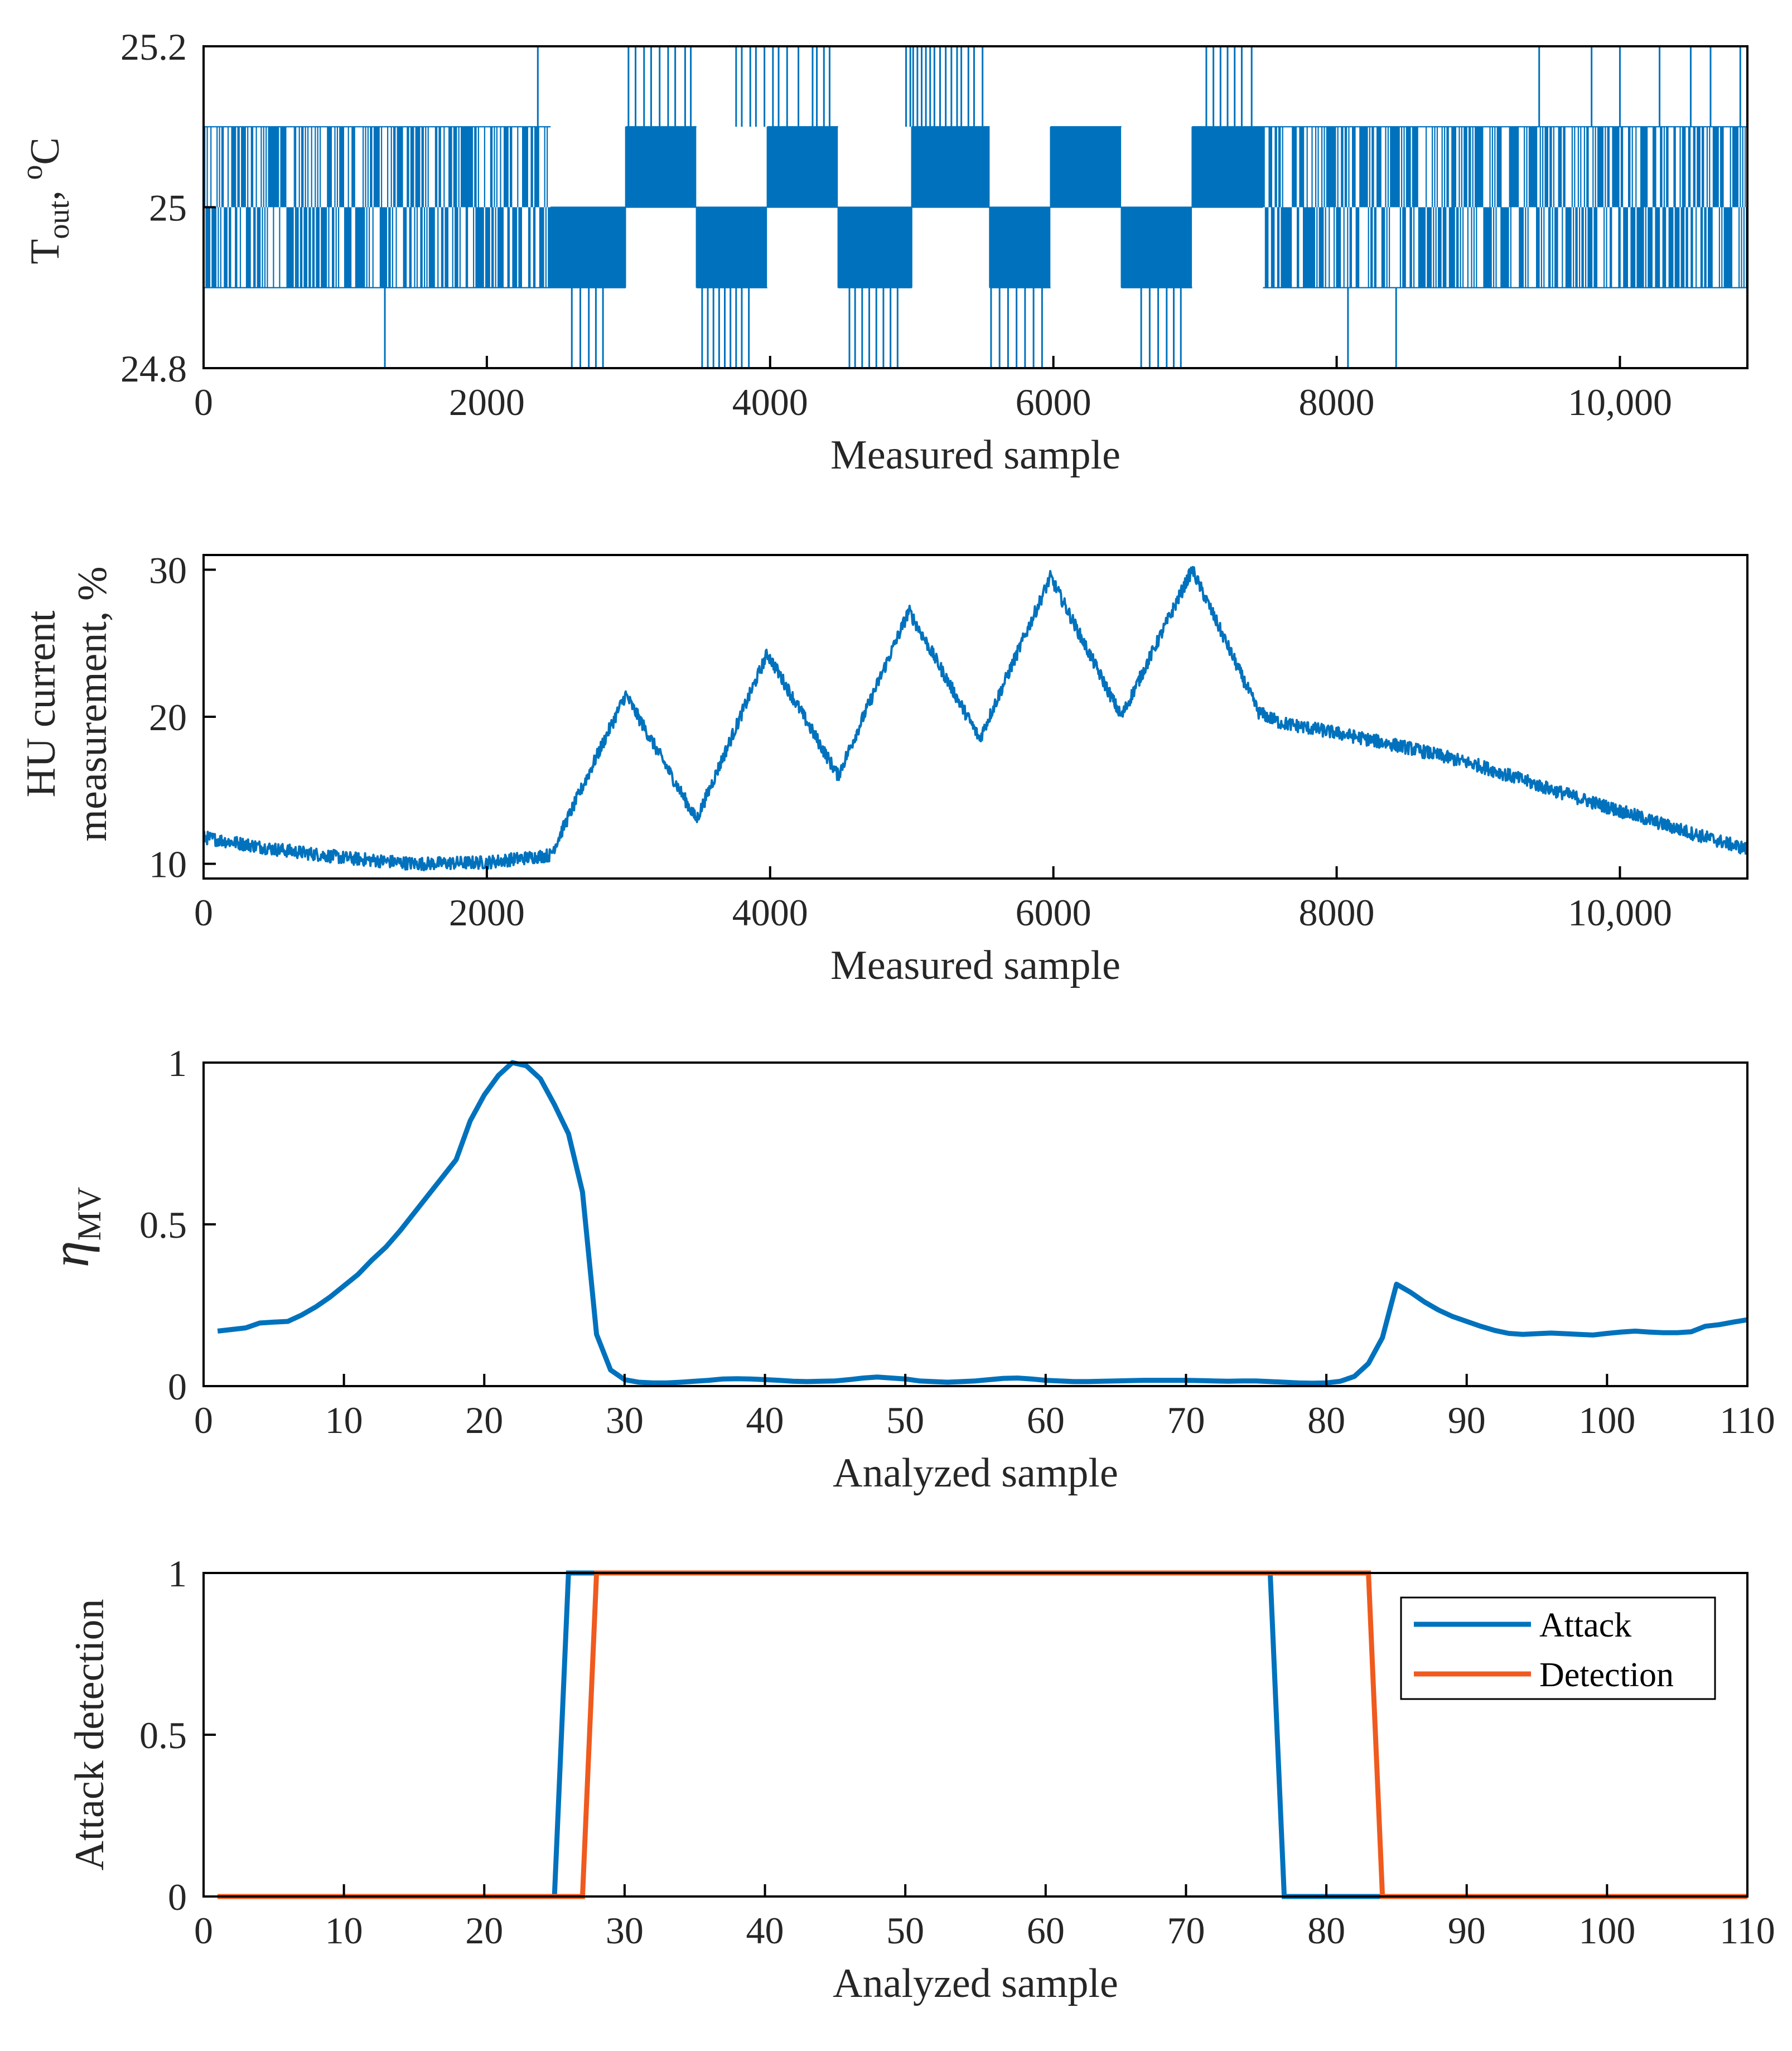  I want to click on eta-axes-box, so click(975, 1224).